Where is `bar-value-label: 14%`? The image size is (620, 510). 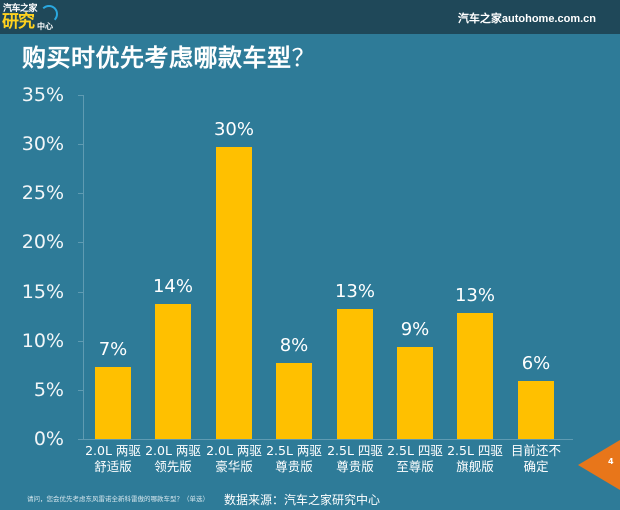
bar-value-label: 14% is located at coordinates (172, 286).